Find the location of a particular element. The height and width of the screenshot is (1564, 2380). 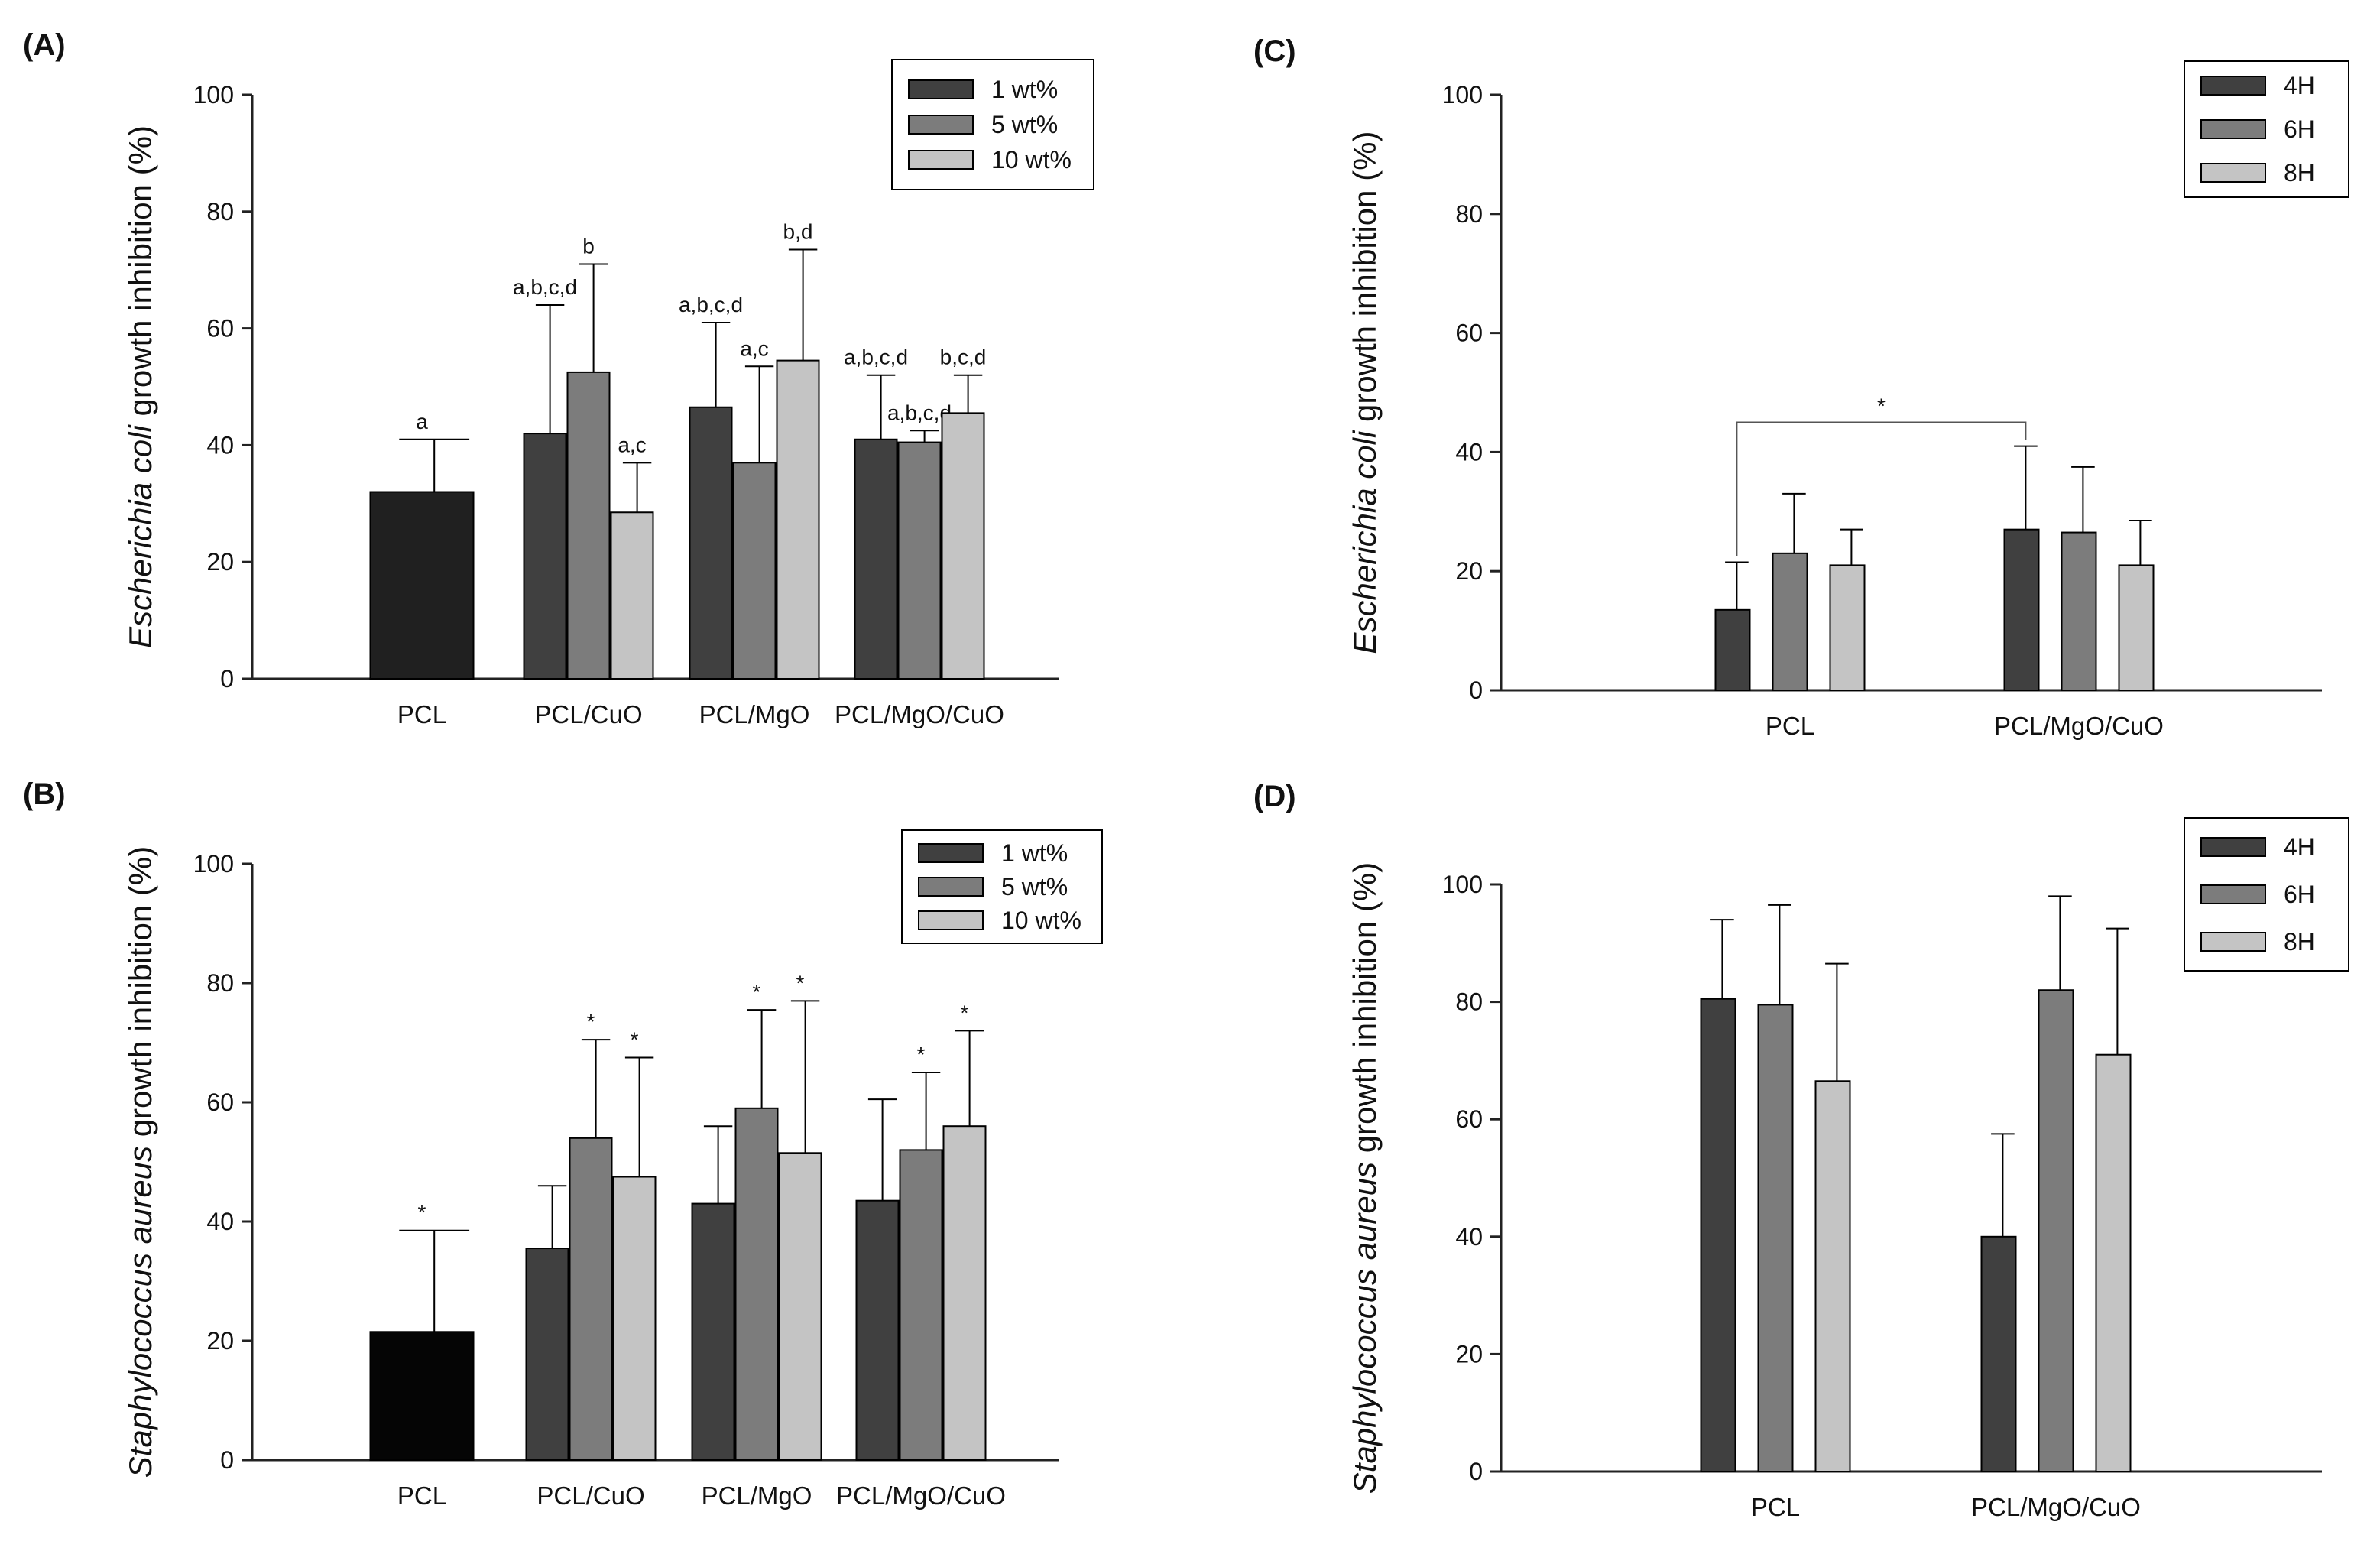

panel-c-legend-label: 6H is located at coordinates (2299, 129).